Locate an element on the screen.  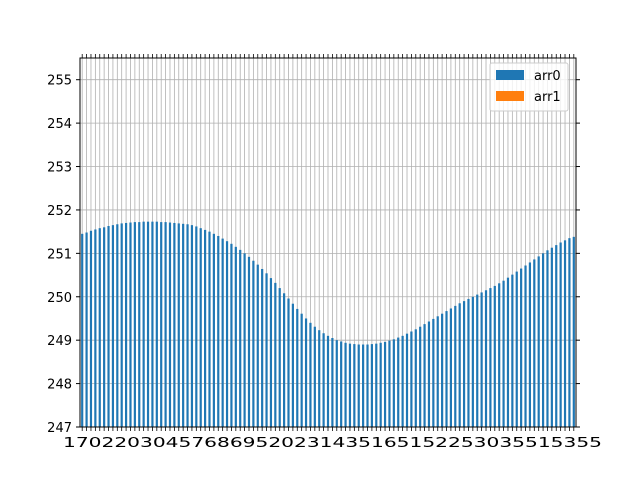
y-tick-label: 250 is located at coordinates (59, 298).